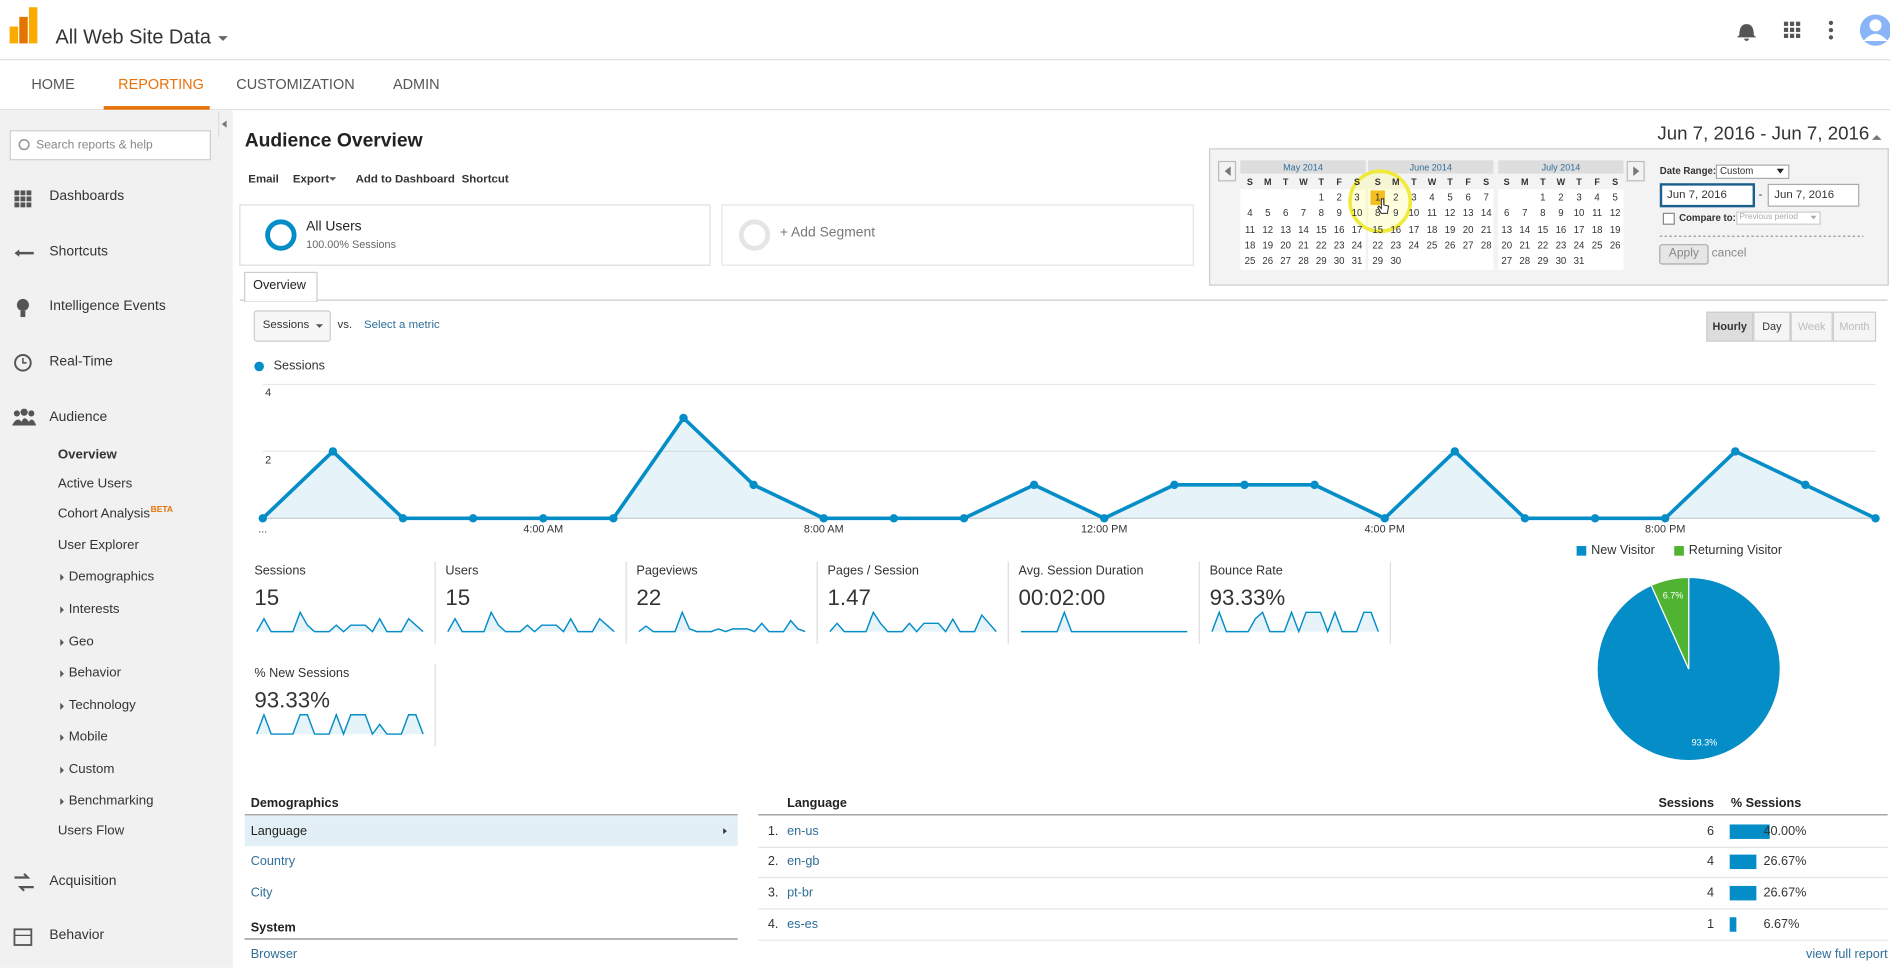 The image size is (1890, 968). I want to click on nav-subitem: Benchmarking, so click(111, 801).